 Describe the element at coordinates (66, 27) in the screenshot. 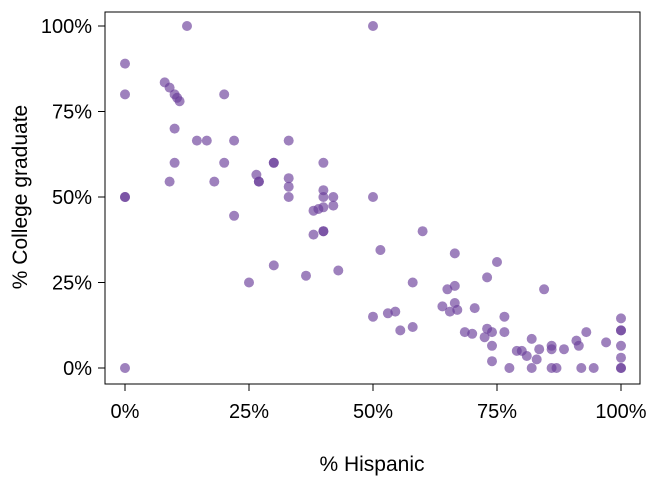

I see `y-tick-label: 100%` at that location.